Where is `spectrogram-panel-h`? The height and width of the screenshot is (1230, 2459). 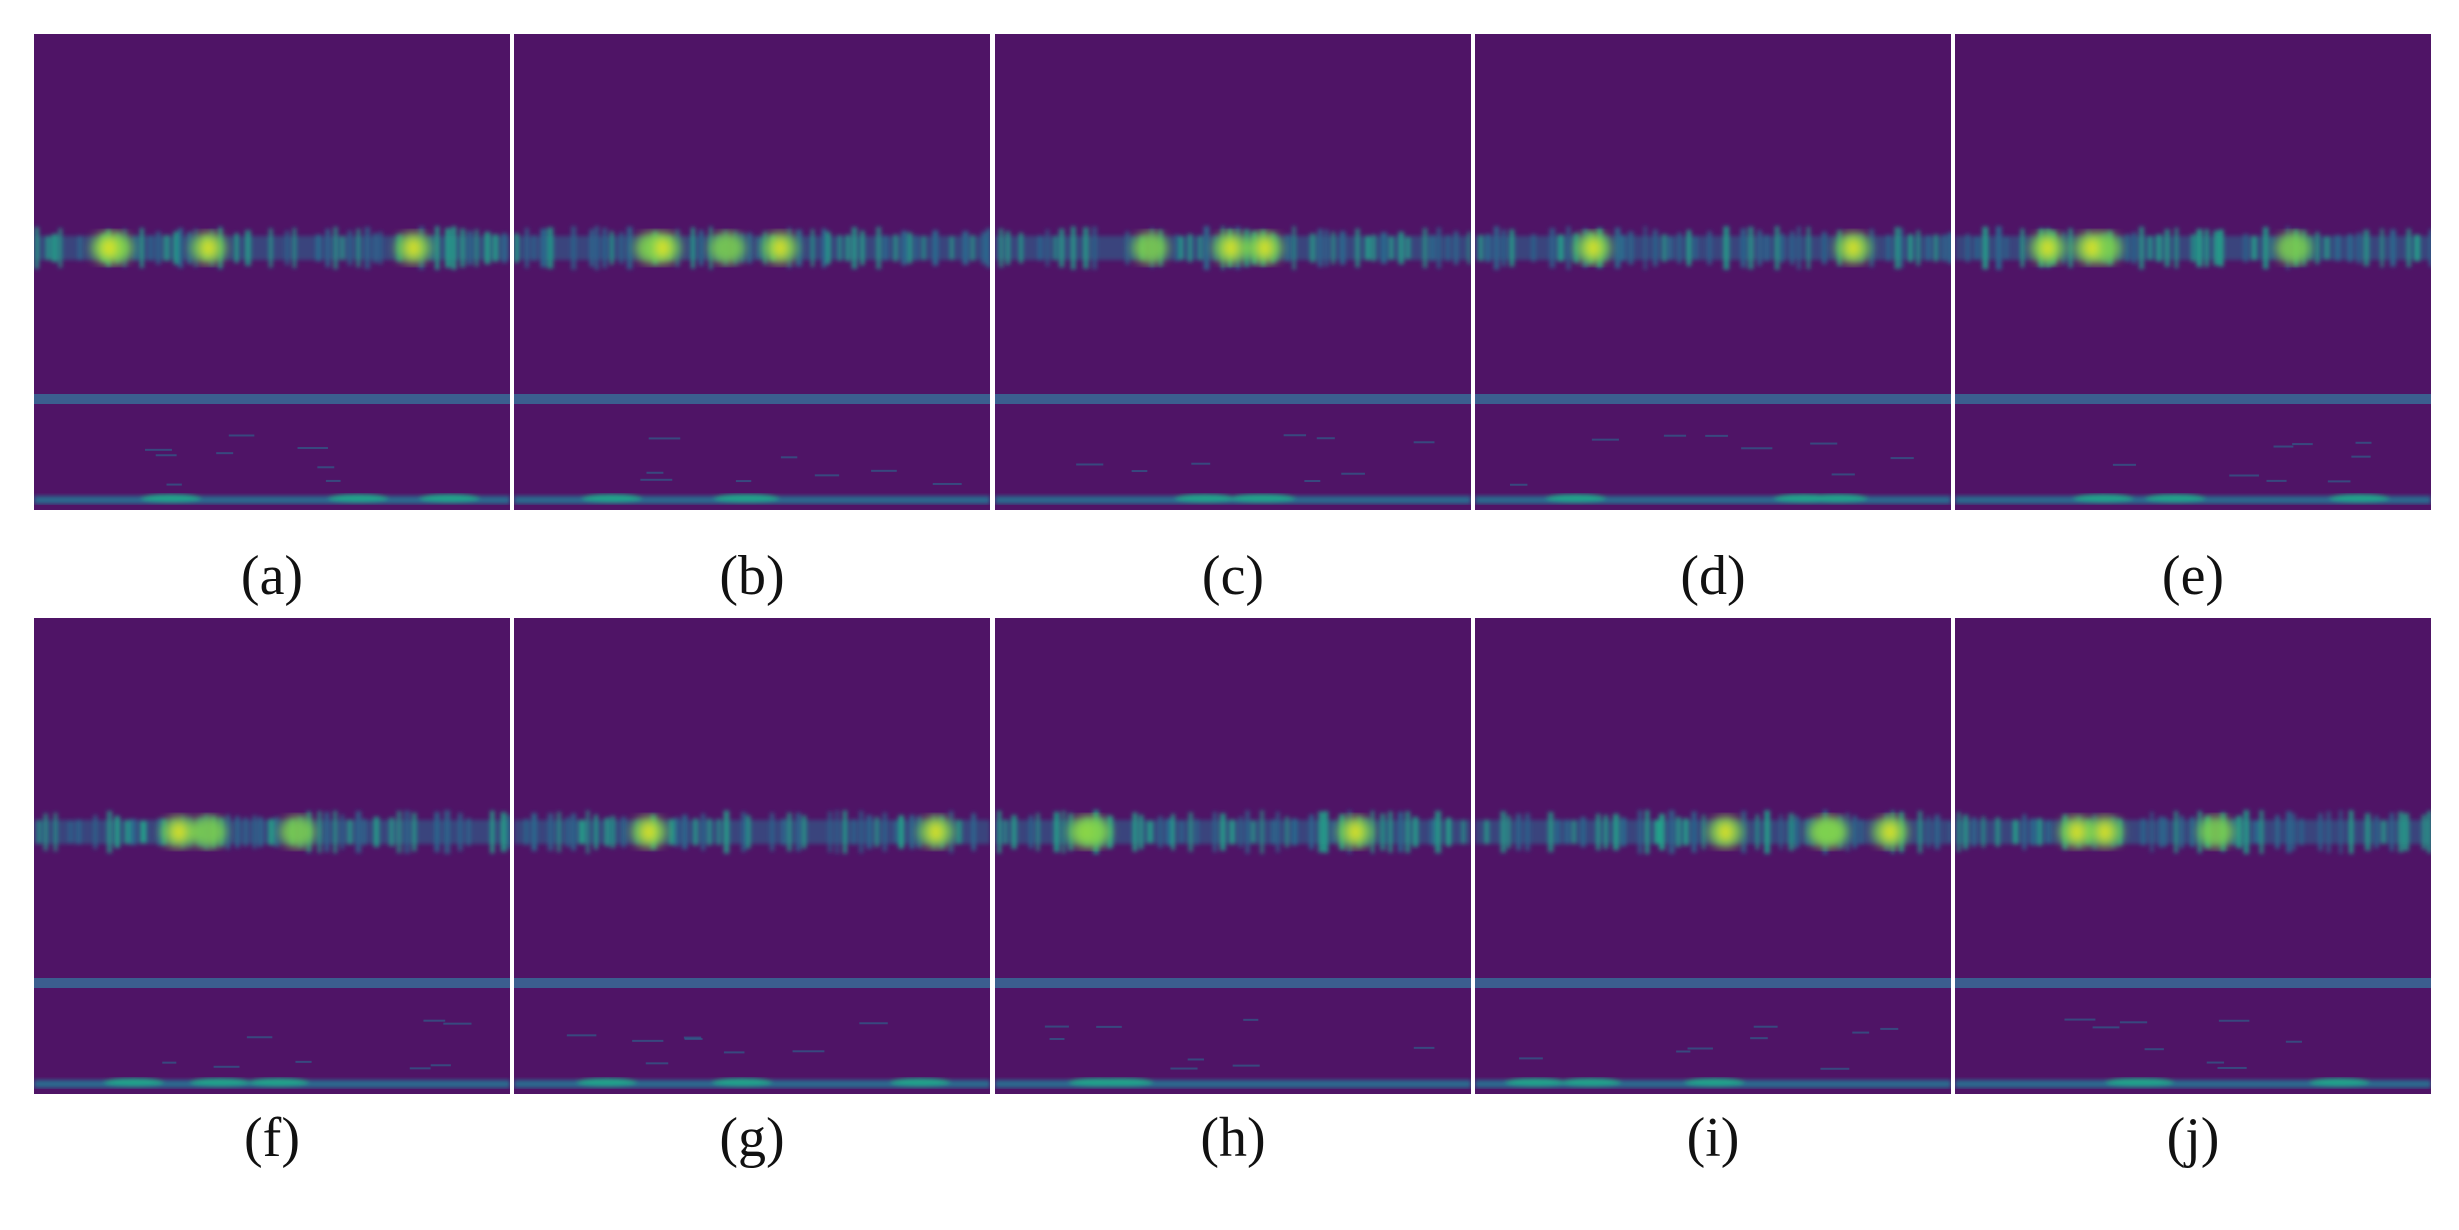 spectrogram-panel-h is located at coordinates (1233, 856).